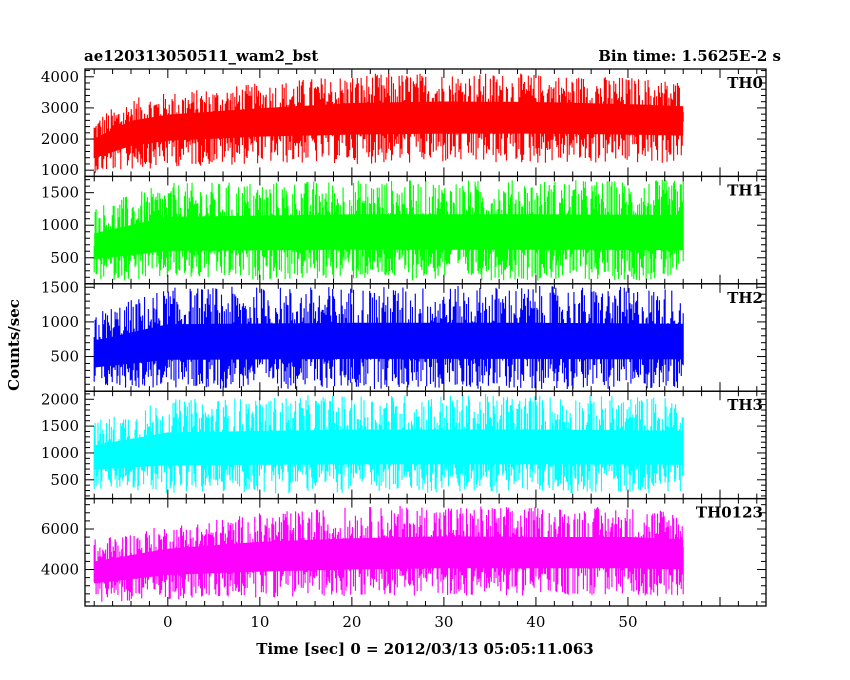  What do you see at coordinates (745, 298) in the screenshot?
I see `panel-label-th2: TH2` at bounding box center [745, 298].